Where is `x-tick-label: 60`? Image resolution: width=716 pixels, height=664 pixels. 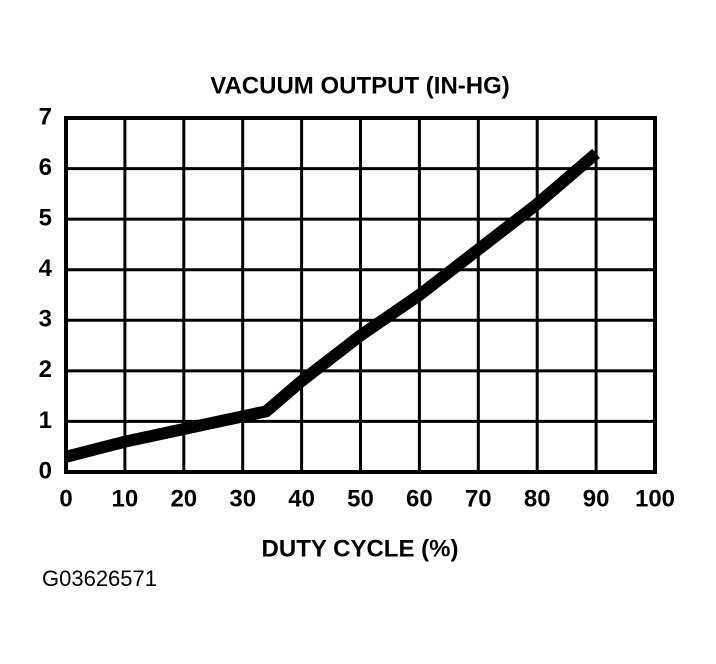
x-tick-label: 60 is located at coordinates (419, 498).